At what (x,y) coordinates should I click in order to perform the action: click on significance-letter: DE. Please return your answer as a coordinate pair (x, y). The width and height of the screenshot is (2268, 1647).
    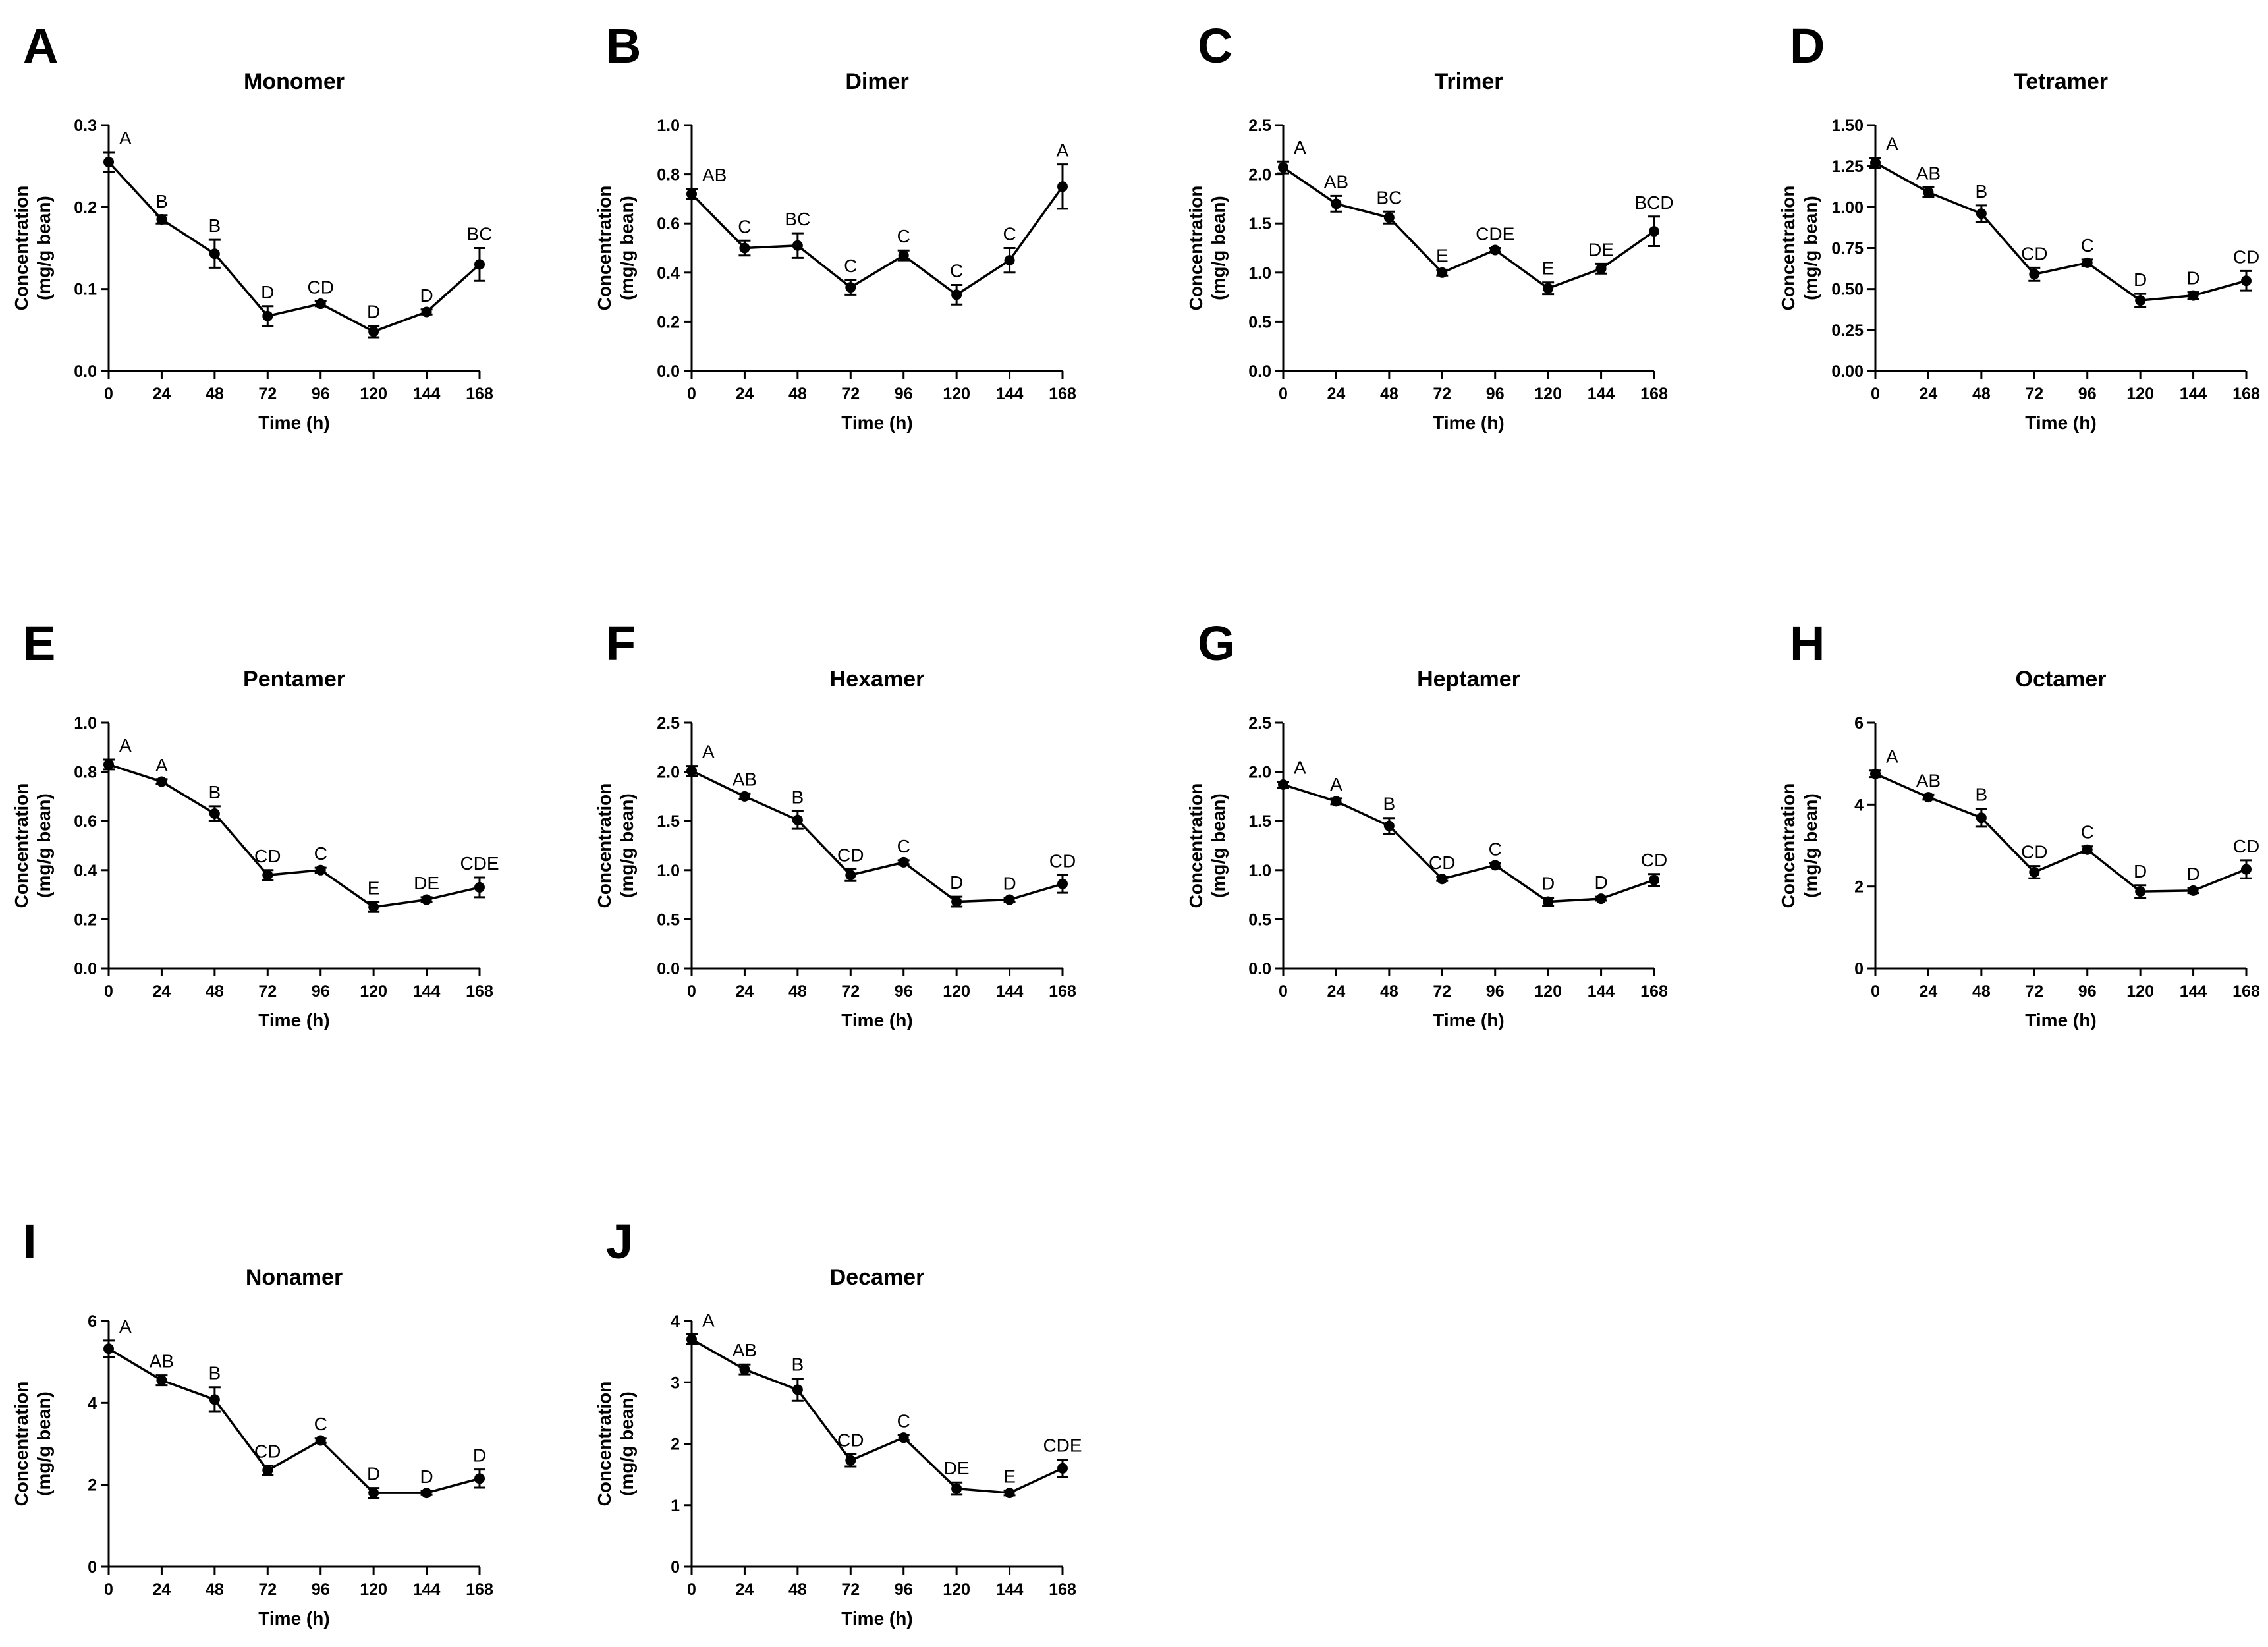
    Looking at the image, I should click on (1601, 250).